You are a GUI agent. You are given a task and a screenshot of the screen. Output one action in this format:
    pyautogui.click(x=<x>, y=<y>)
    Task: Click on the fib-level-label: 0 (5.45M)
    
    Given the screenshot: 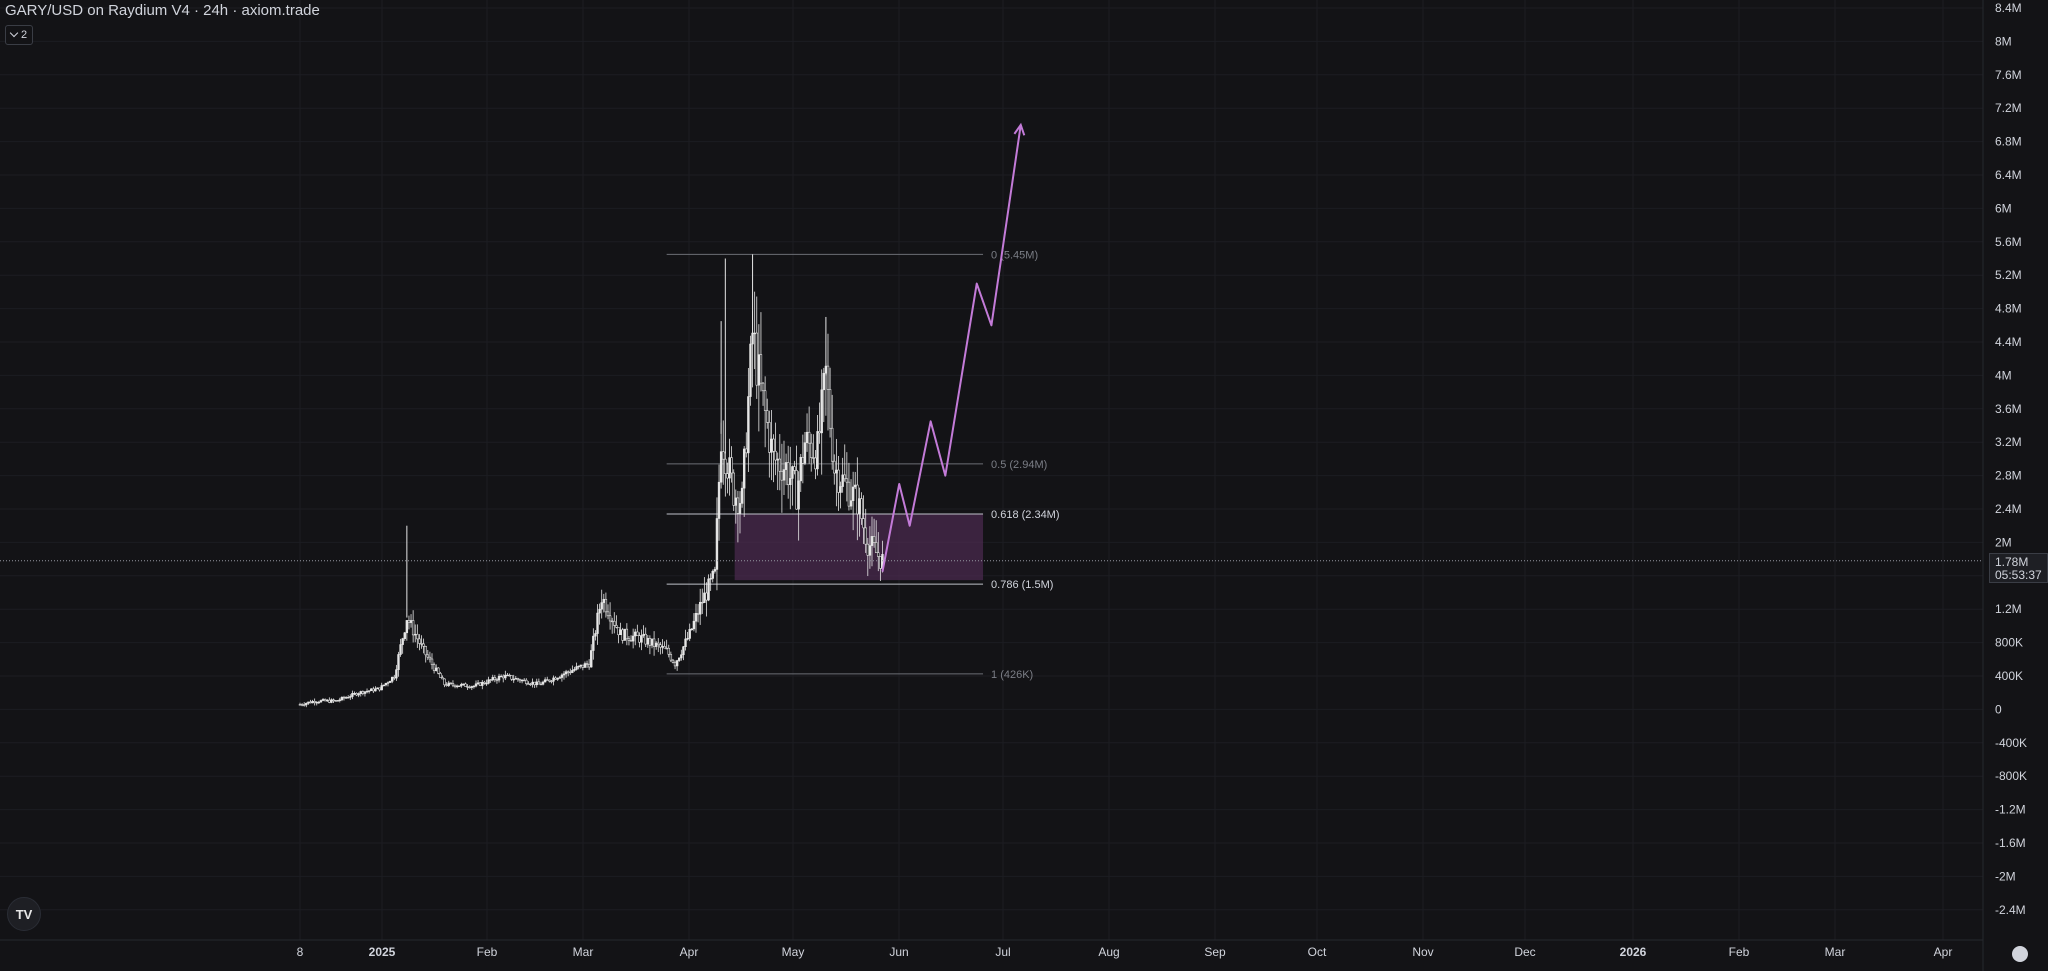 What is the action you would take?
    pyautogui.click(x=1014, y=255)
    